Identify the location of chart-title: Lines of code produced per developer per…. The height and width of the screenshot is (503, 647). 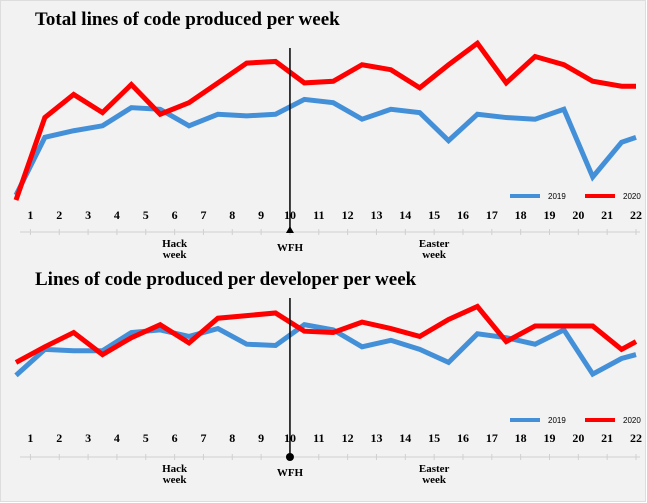
(226, 279).